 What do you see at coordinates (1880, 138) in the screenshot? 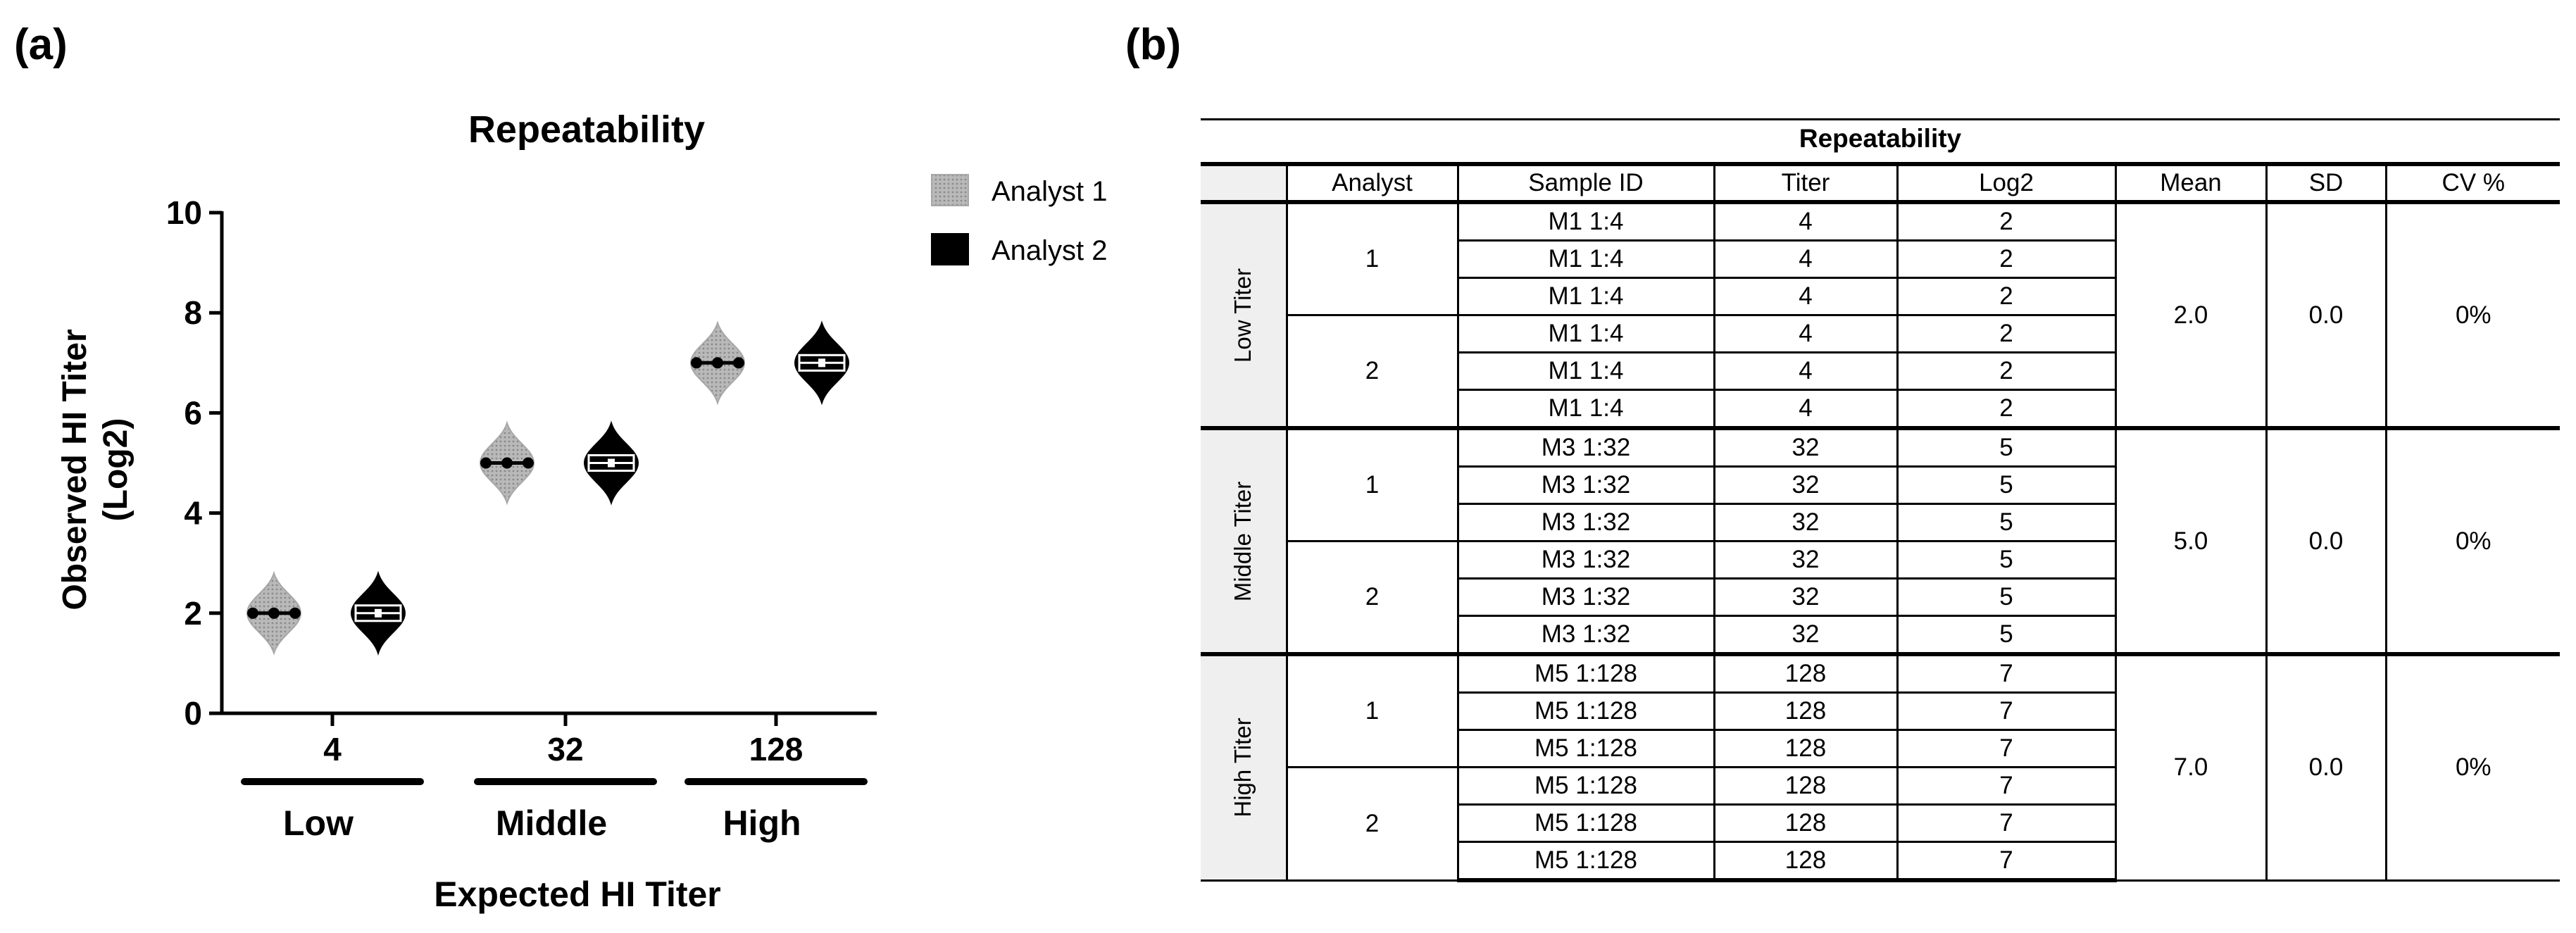
I see `table-title: Repeatability` at bounding box center [1880, 138].